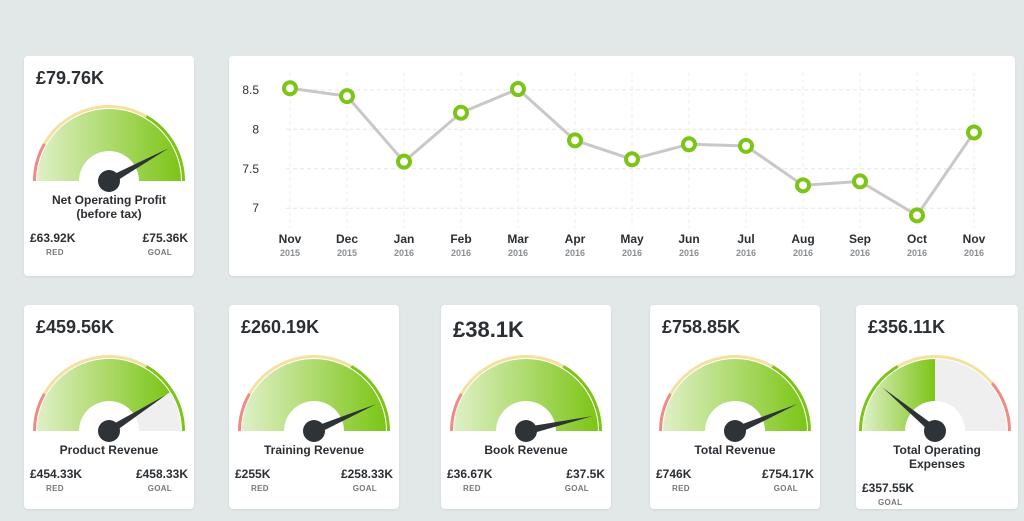 The width and height of the screenshot is (1024, 521). I want to click on book-revenue-card: £38.1K Book Revenue £36.67K RED £37.5K GOAL, so click(526, 407).